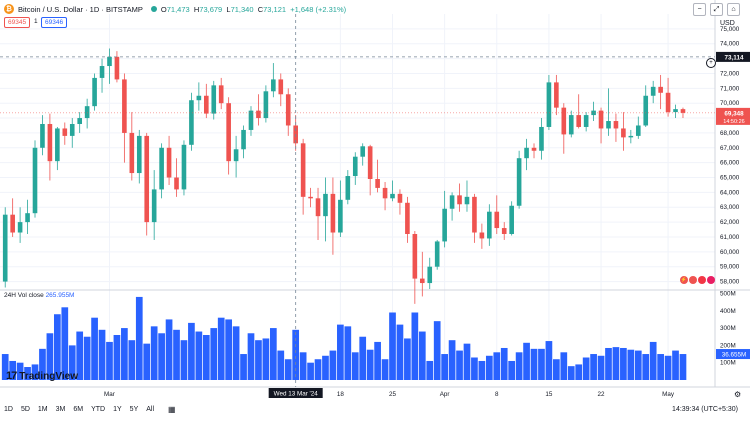  Describe the element at coordinates (36, 21) in the screenshot. I see `quantity-field: 1` at that location.